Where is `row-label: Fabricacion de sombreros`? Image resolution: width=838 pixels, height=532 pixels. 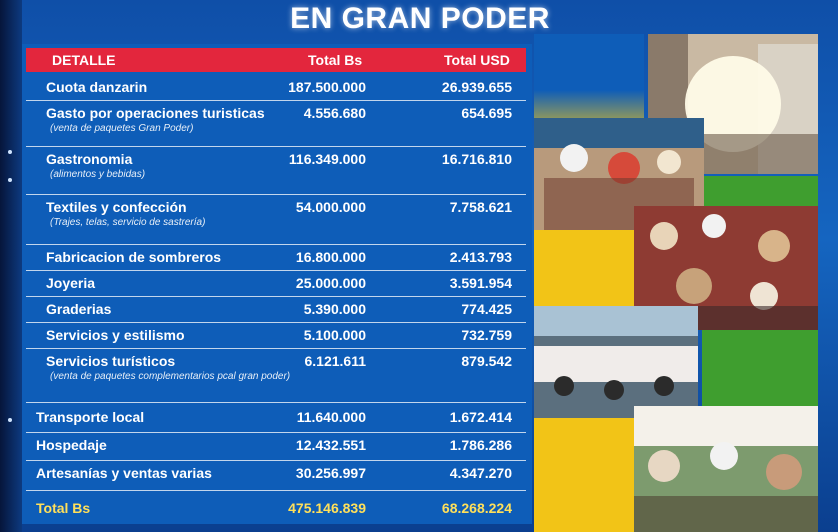
row-label: Fabricacion de sombreros is located at coordinates (134, 257).